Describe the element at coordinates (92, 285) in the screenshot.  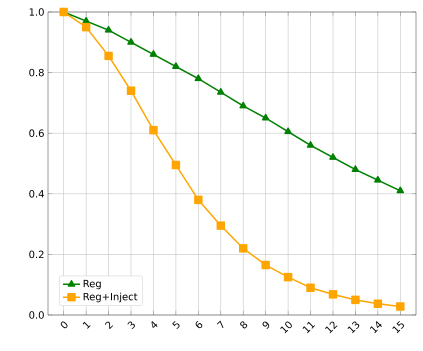
I see `legend-label: Reg` at that location.